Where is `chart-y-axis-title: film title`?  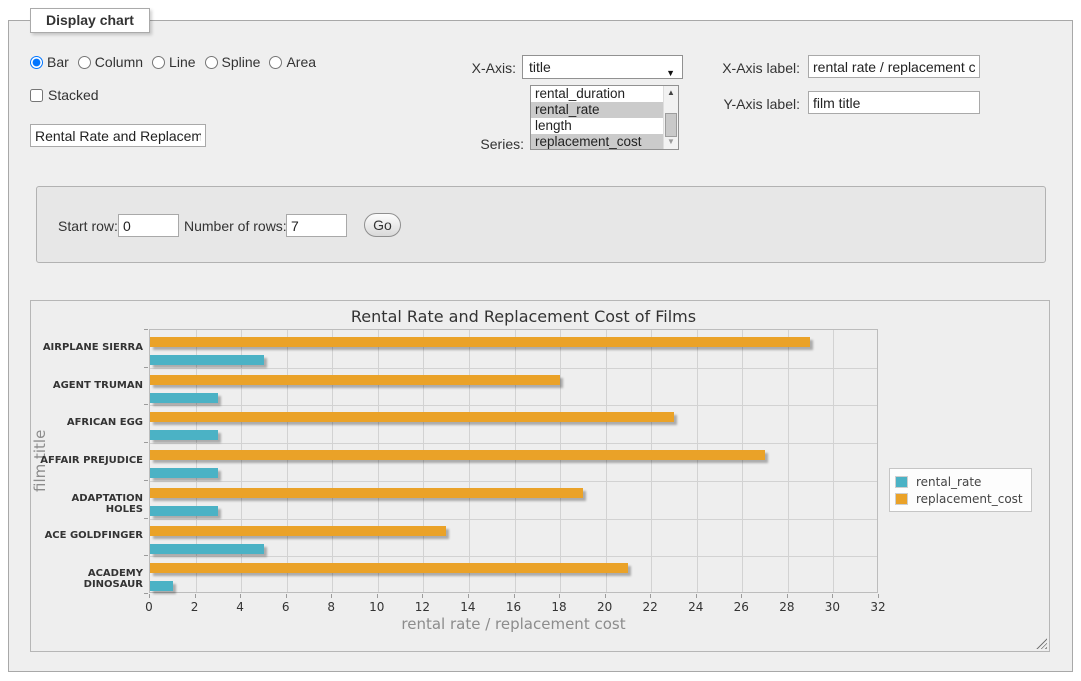 chart-y-axis-title: film title is located at coordinates (40, 461).